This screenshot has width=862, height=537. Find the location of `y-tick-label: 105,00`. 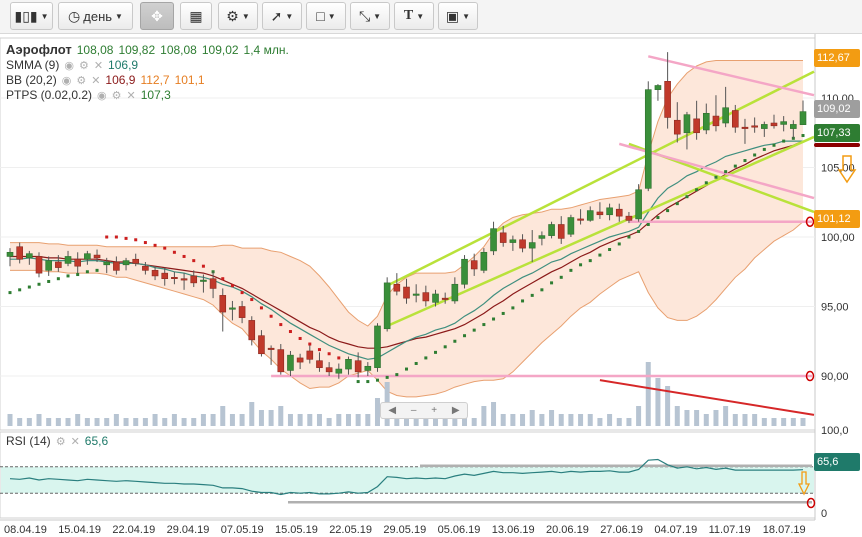

y-tick-label: 105,00 is located at coordinates (838, 169).